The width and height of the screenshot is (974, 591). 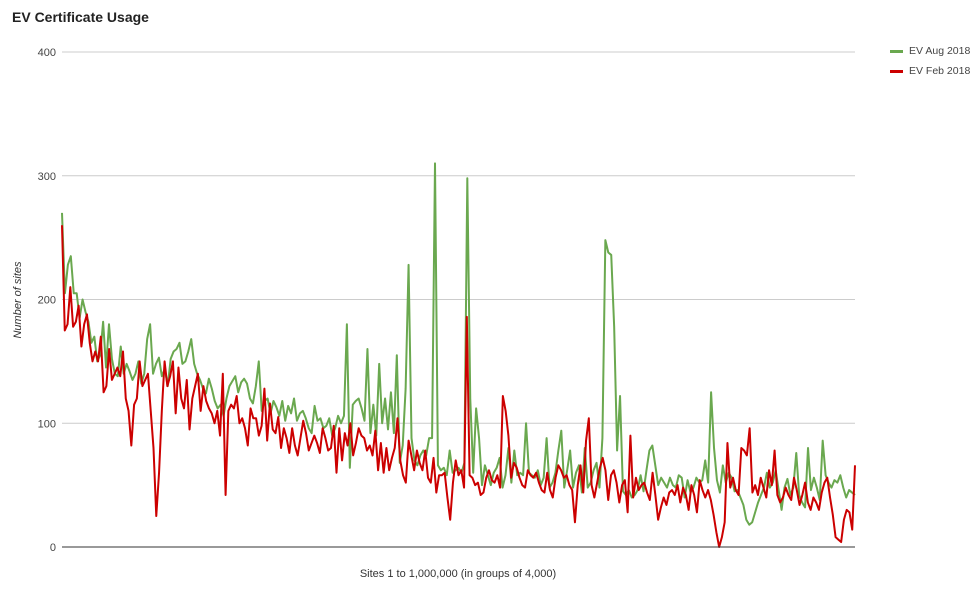 I want to click on y-tick-label: 200, so click(x=47, y=301).